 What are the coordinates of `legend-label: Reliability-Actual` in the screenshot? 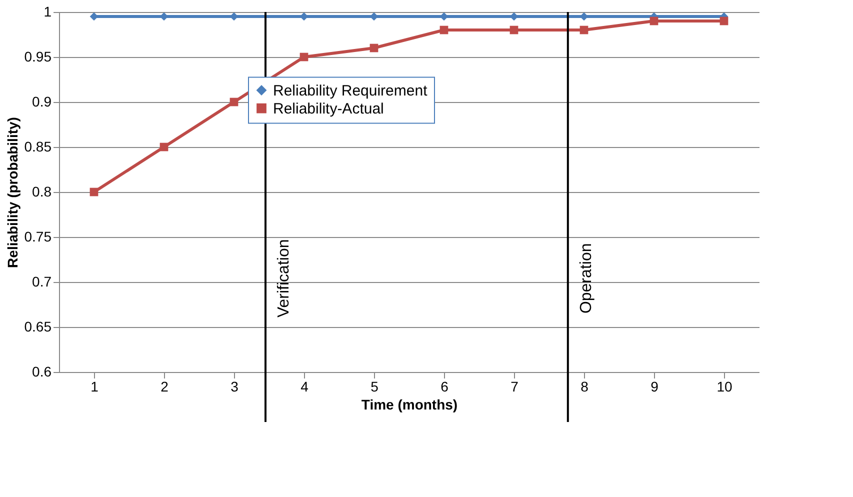 It's located at (328, 109).